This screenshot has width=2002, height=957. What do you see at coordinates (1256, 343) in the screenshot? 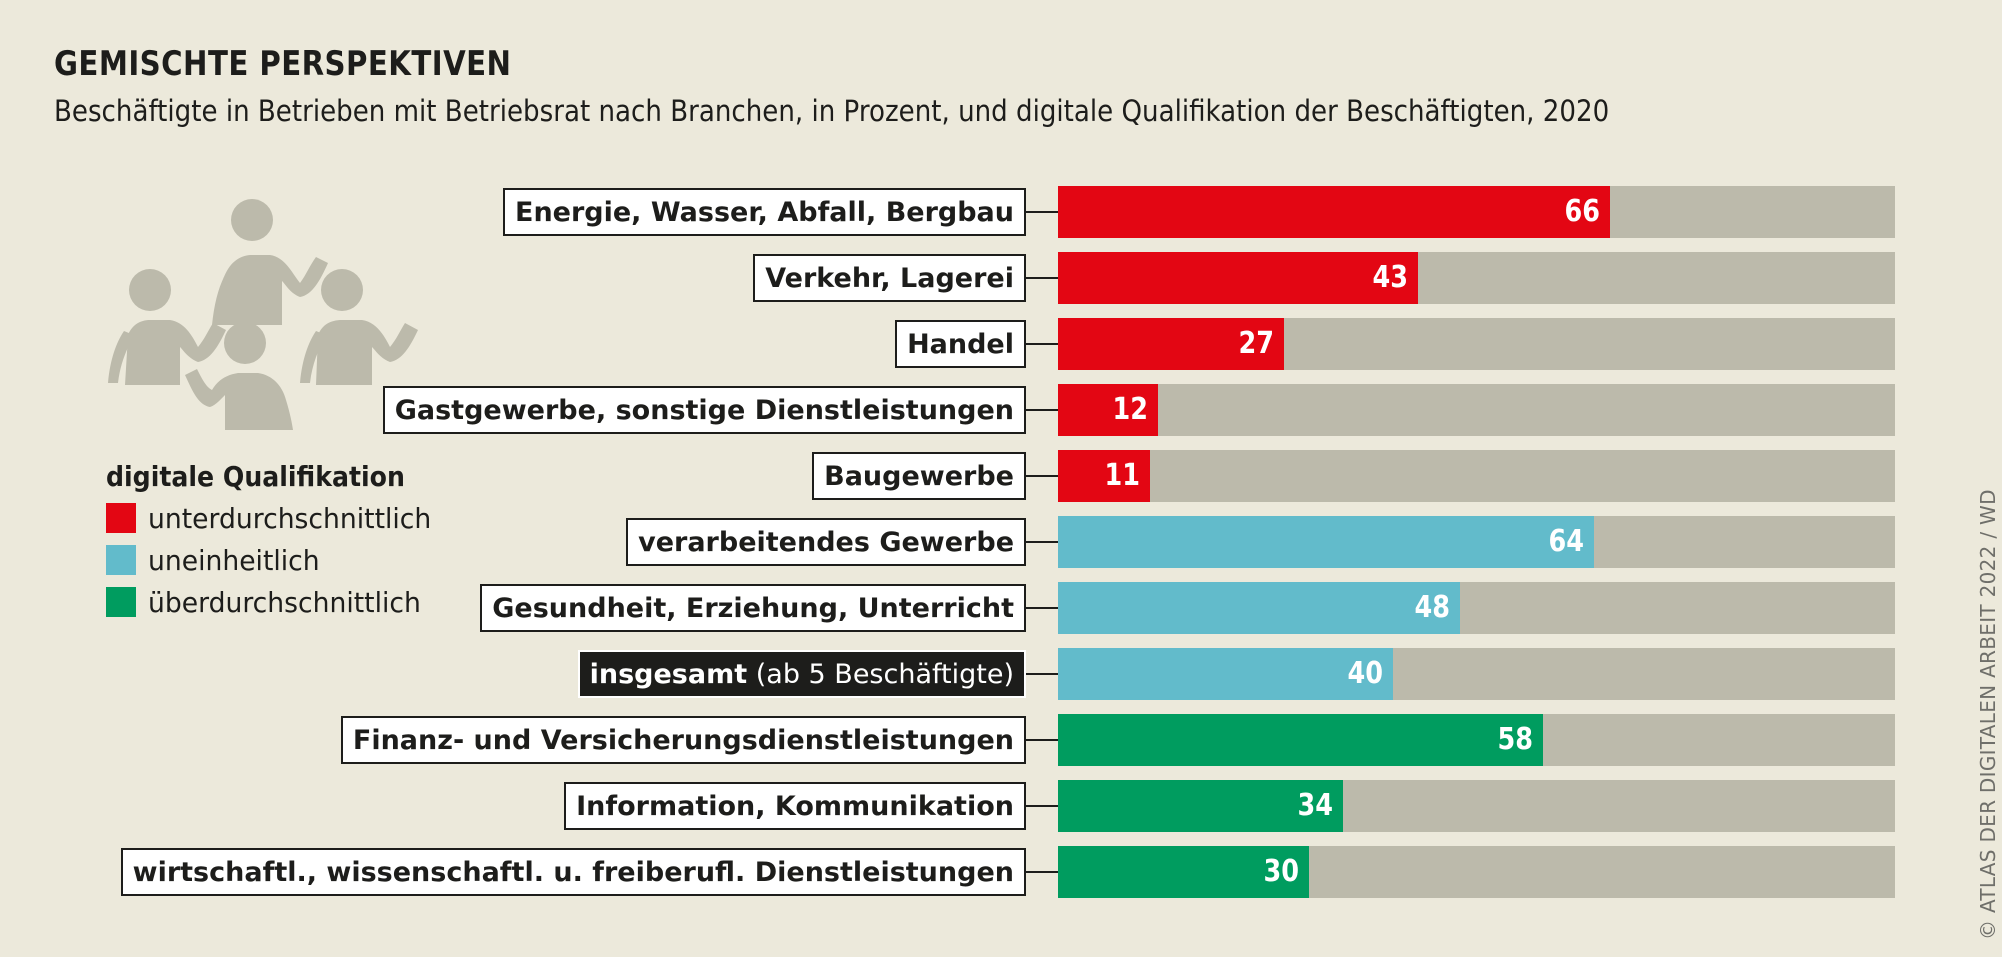
I see `bar-value-label: 27` at bounding box center [1256, 343].